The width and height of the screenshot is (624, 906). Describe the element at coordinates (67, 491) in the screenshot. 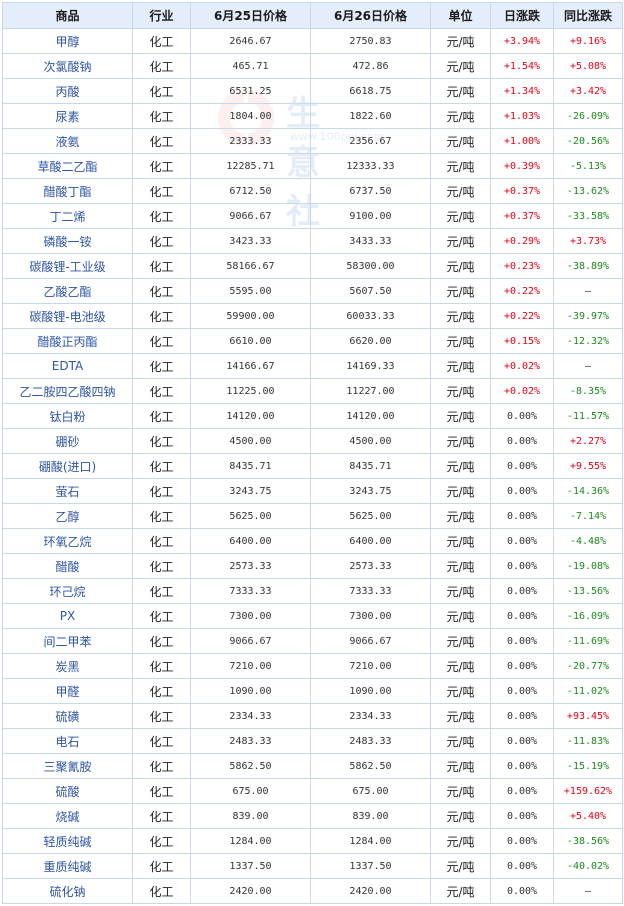

I see `product-link: 萤石` at that location.